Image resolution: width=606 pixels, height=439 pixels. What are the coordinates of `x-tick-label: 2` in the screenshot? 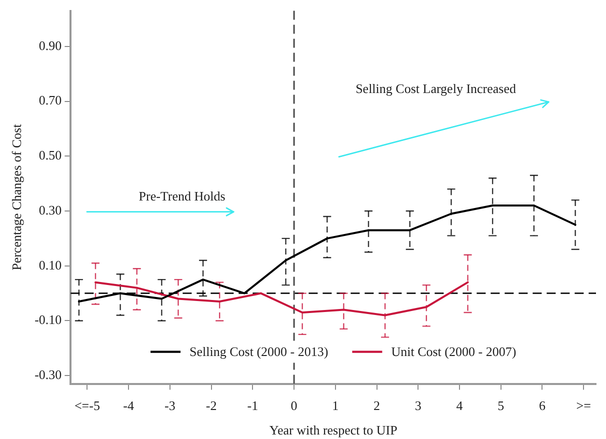 It's located at (377, 406).